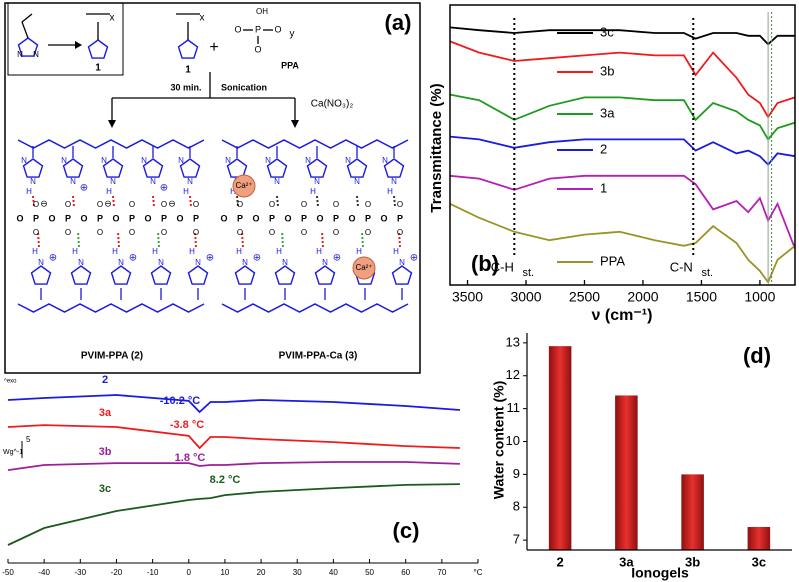  I want to click on panel-label: (a), so click(398, 22).